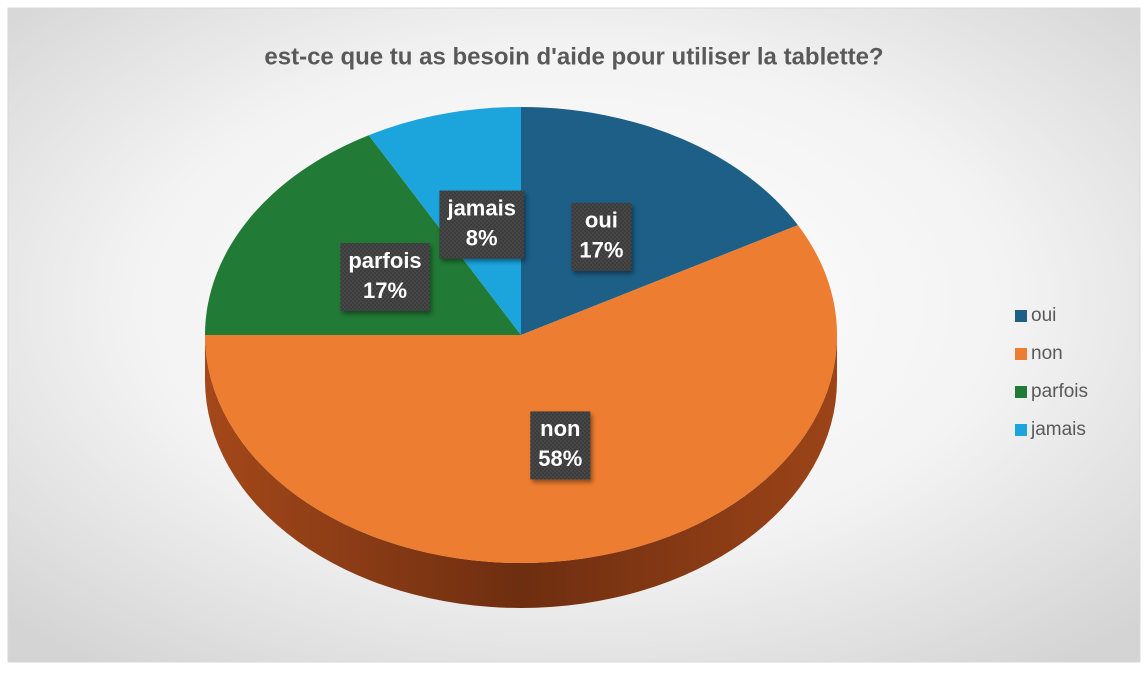  I want to click on data-label: oui 17%, so click(601, 236).